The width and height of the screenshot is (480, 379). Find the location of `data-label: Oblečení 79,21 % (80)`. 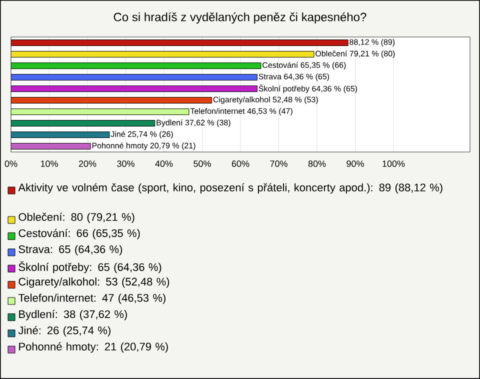

data-label: Oblečení 79,21 % (80) is located at coordinates (355, 54).